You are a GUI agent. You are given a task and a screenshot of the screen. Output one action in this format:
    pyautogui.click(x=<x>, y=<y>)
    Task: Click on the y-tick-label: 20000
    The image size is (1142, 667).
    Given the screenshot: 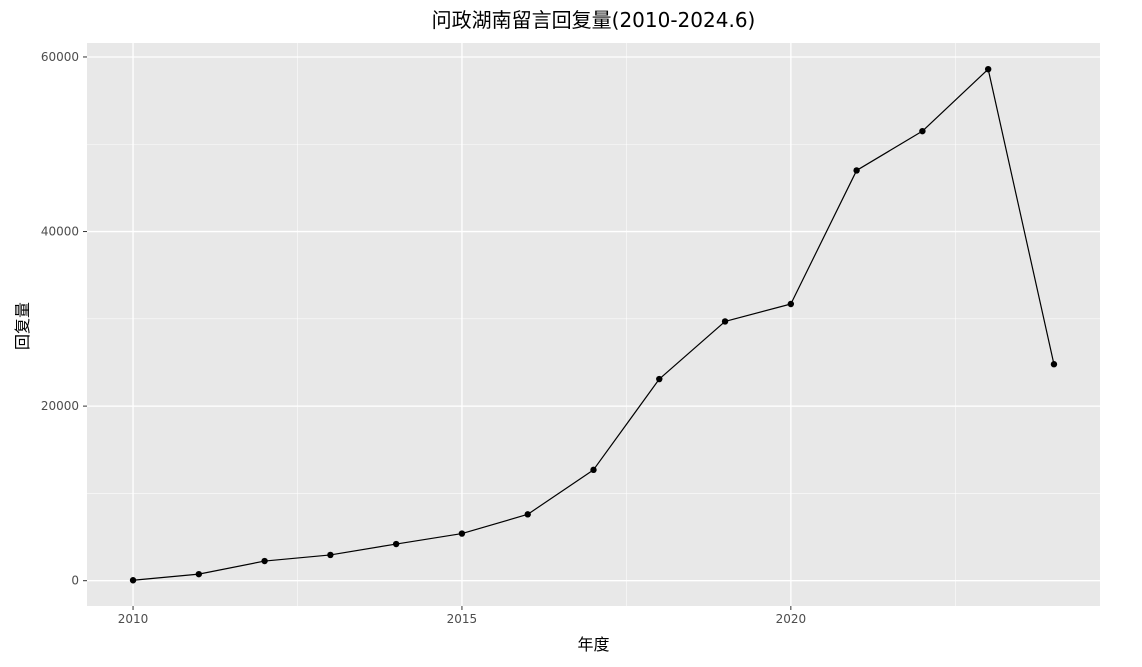 What is the action you would take?
    pyautogui.click(x=60, y=406)
    